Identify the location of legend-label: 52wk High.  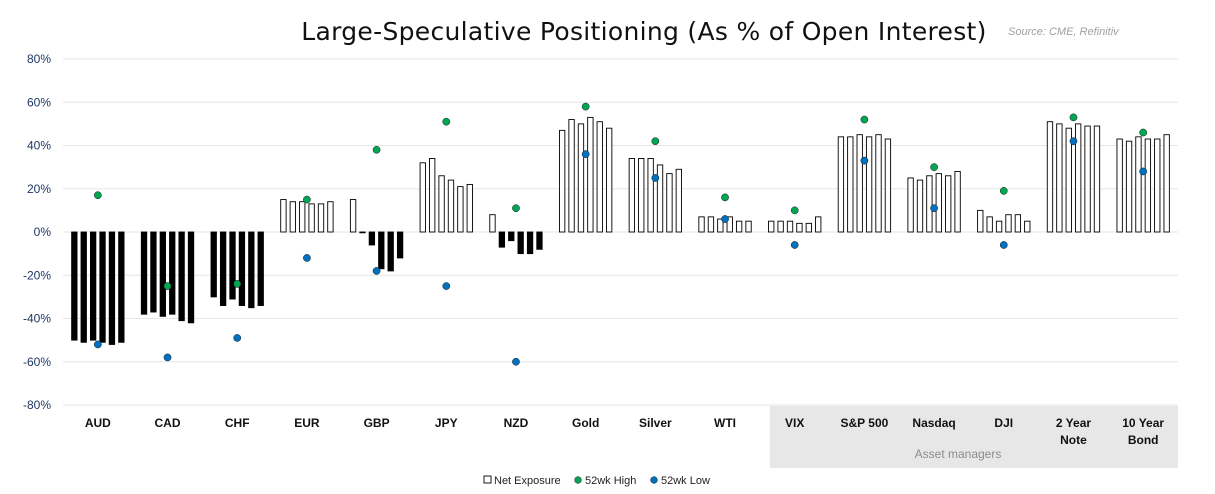
(610, 481).